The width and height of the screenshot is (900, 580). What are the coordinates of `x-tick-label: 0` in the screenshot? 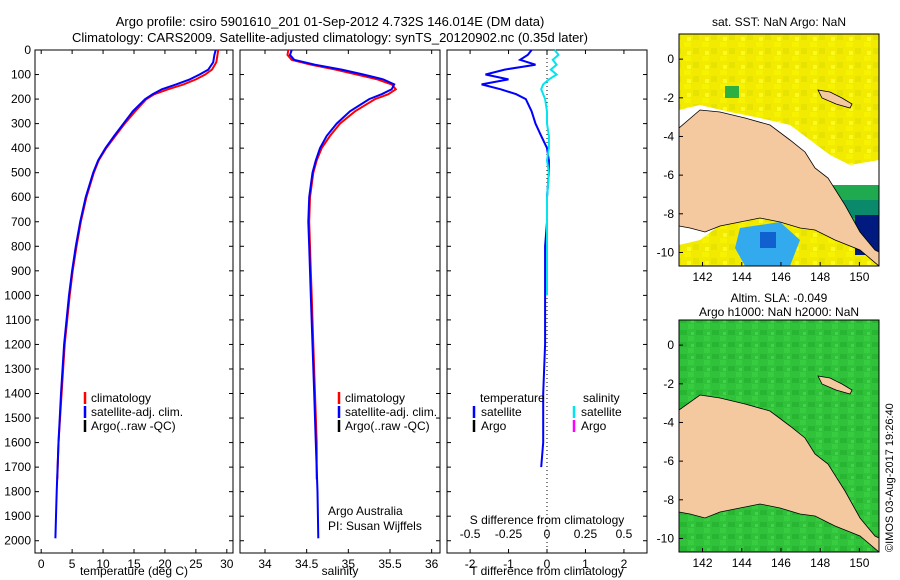 It's located at (547, 564).